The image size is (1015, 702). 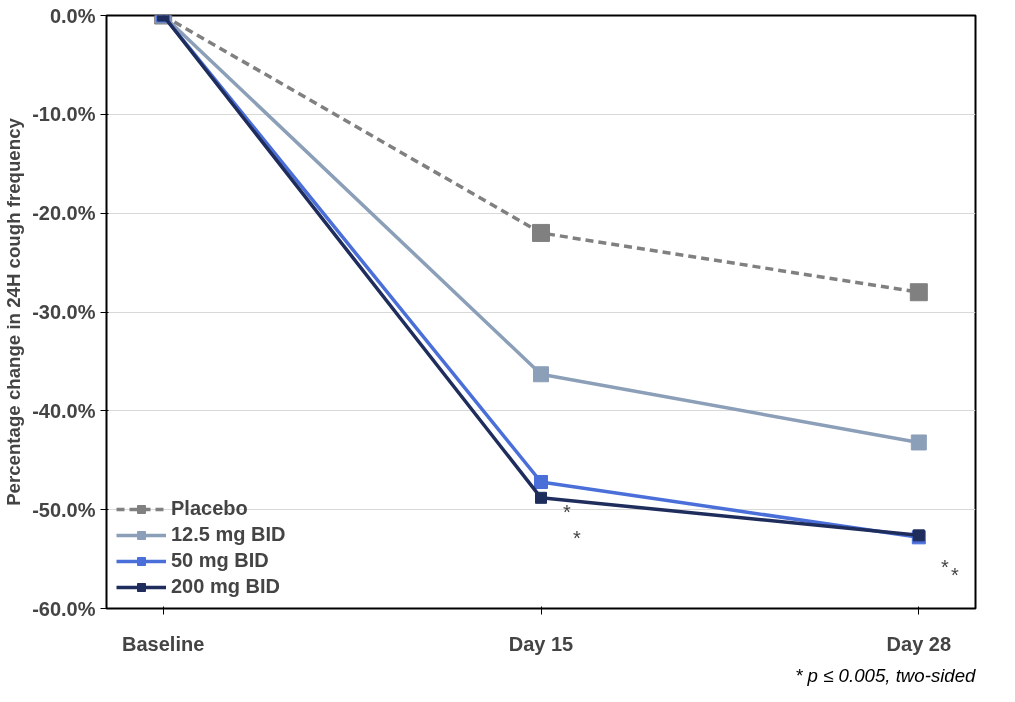 I want to click on y-axis-title: Percentage change in 24H cough frequency, so click(x=14, y=311).